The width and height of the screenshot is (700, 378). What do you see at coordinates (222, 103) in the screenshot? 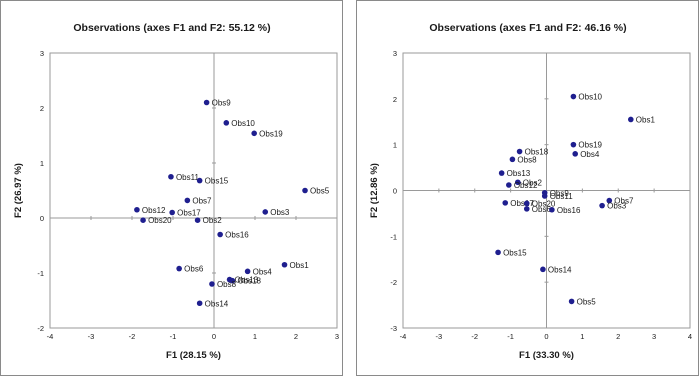
I see `point-label-obs9: Obs9` at bounding box center [222, 103].